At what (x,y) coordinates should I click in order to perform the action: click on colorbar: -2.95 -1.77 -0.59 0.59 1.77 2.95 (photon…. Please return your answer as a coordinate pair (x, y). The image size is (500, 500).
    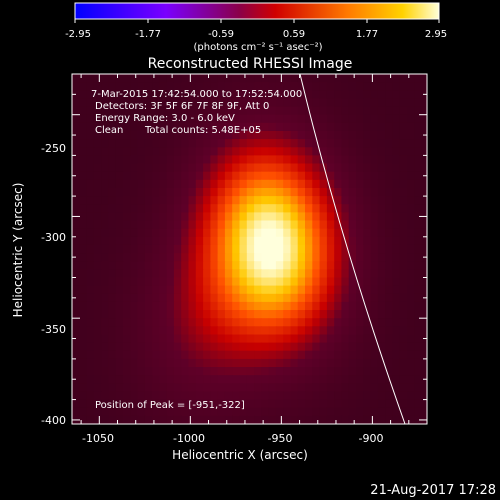
    Looking at the image, I should click on (256, 27).